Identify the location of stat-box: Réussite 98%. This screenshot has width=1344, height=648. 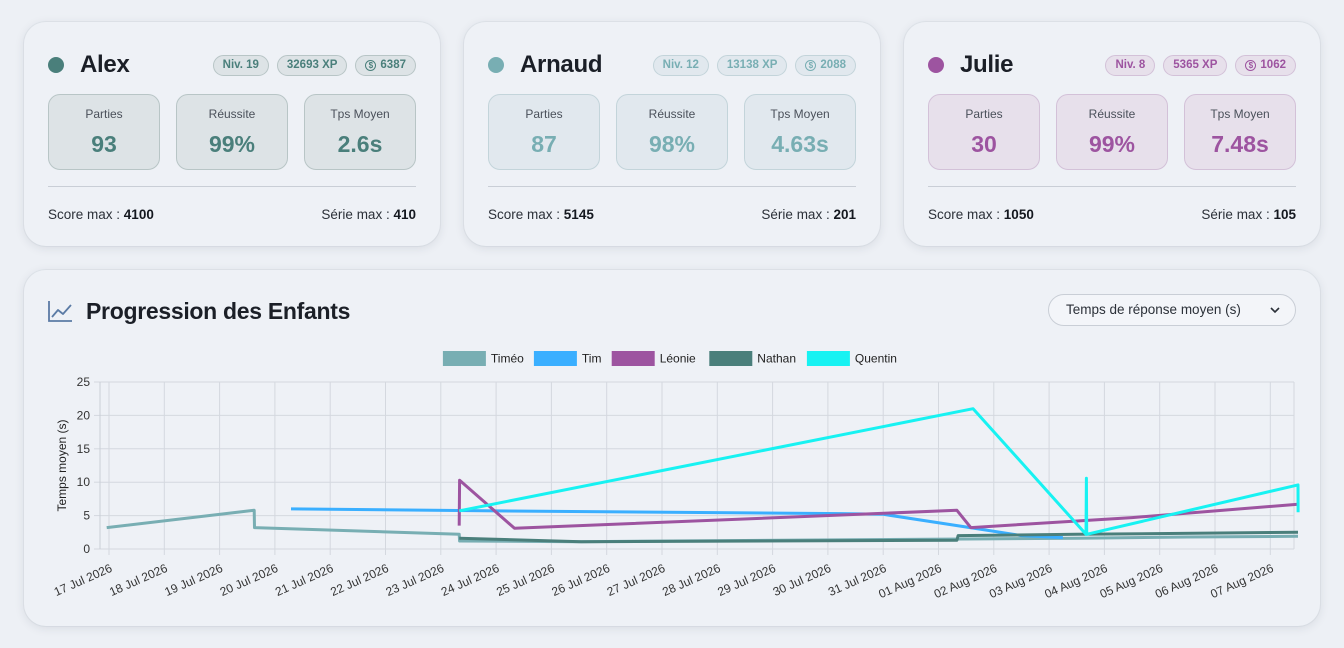
(672, 132).